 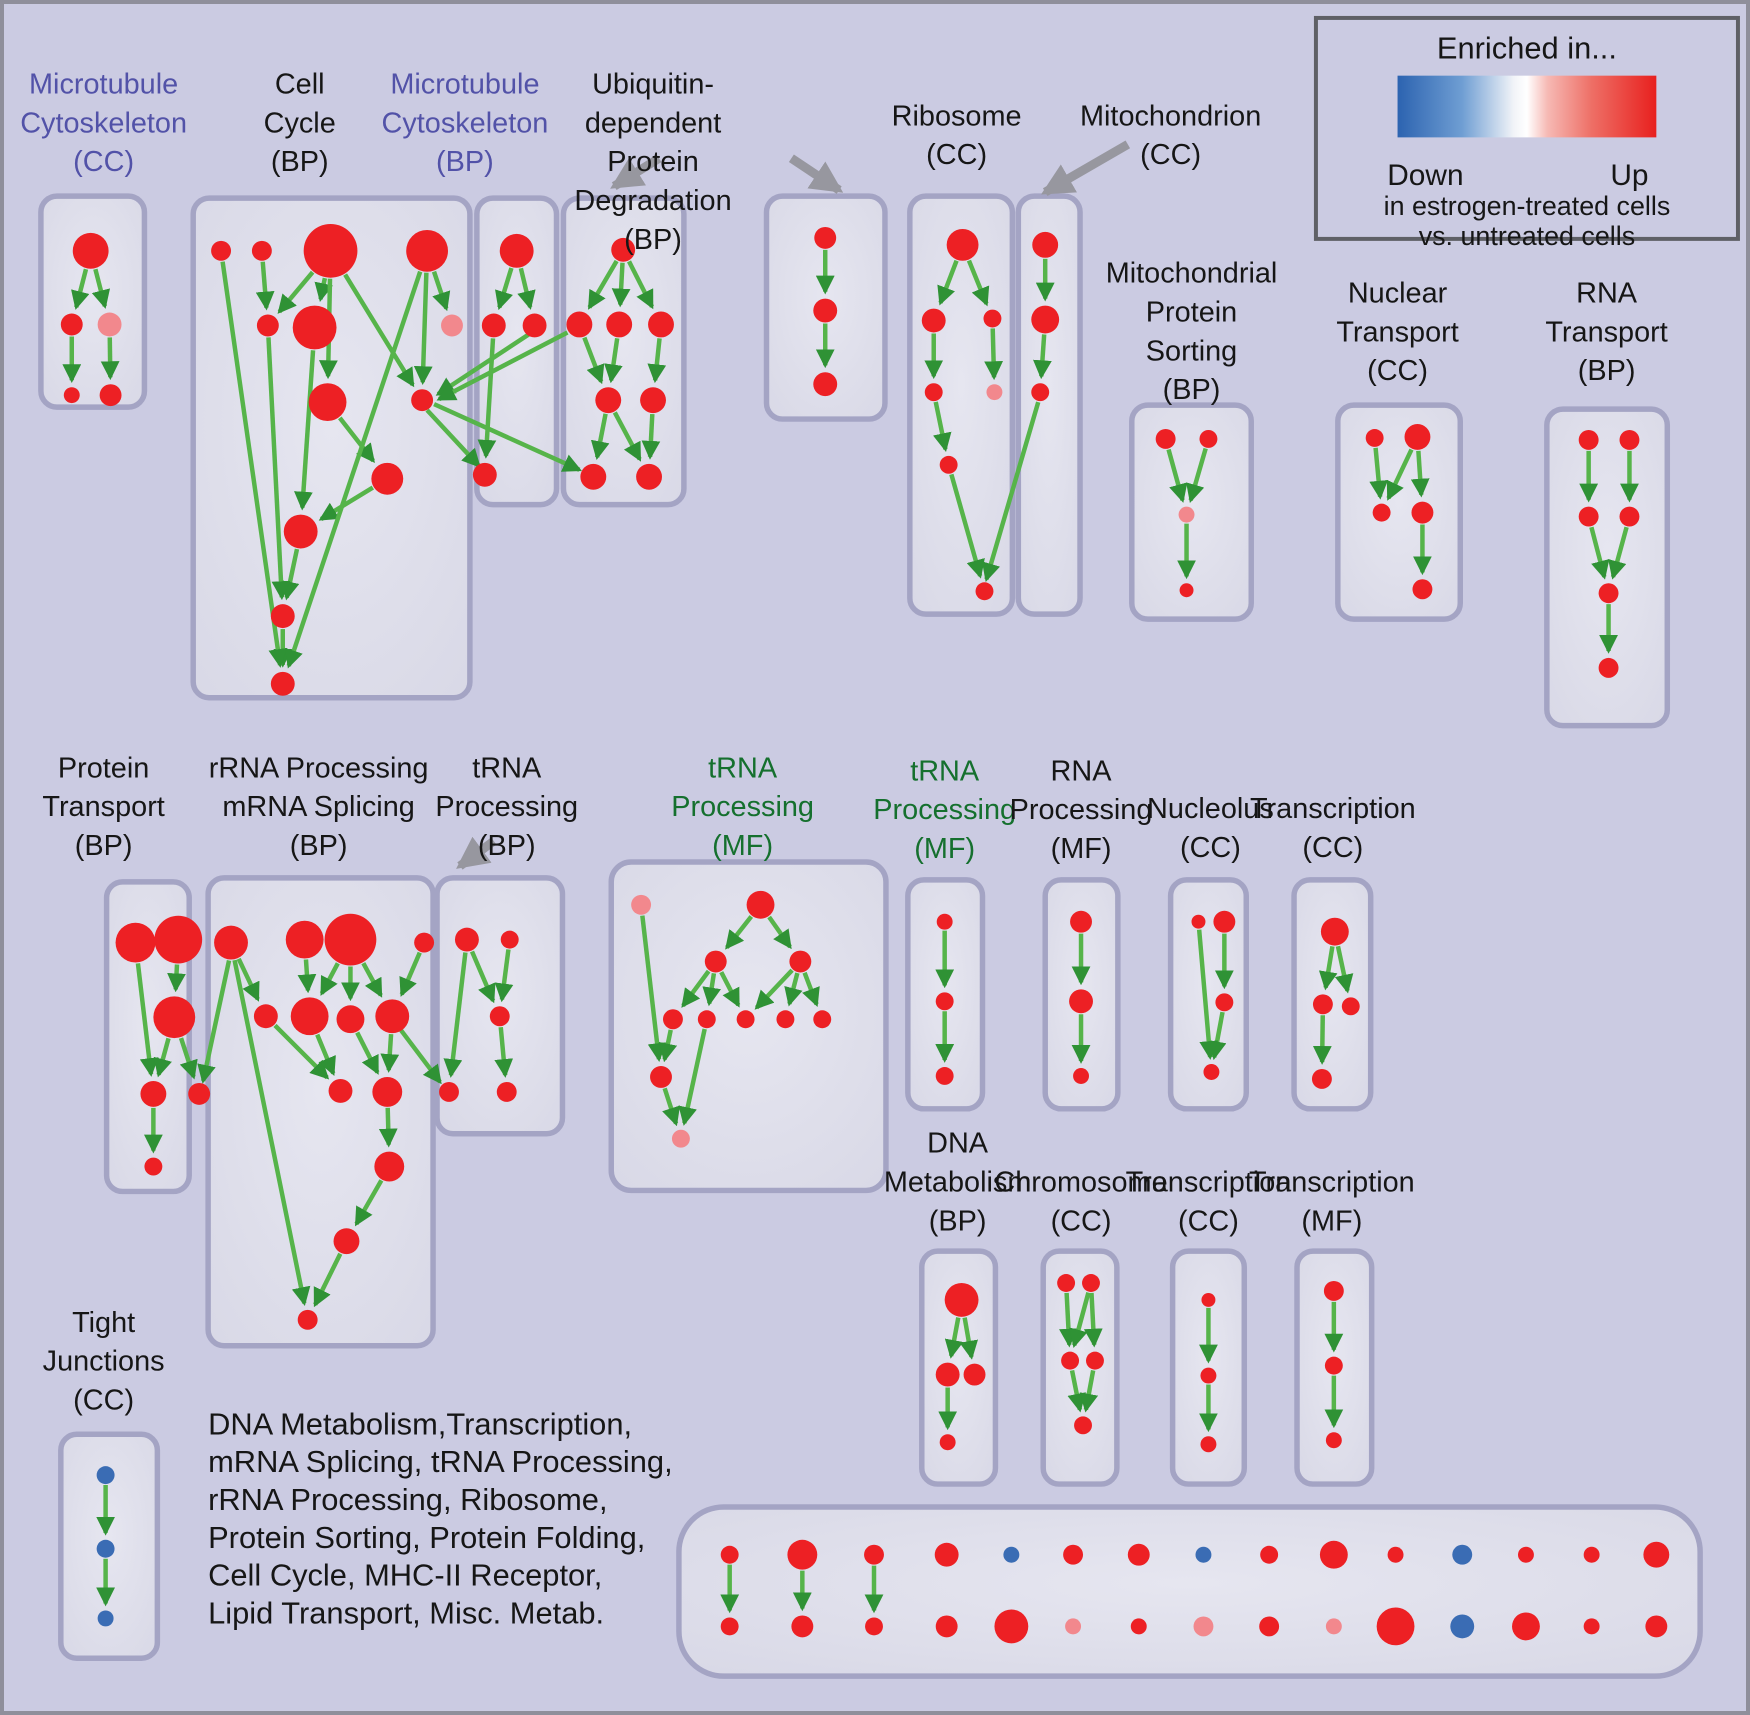 What do you see at coordinates (958, 1183) in the screenshot?
I see `cluster-label-dna-metabolism-bp: DNA Metabolism (BP)` at bounding box center [958, 1183].